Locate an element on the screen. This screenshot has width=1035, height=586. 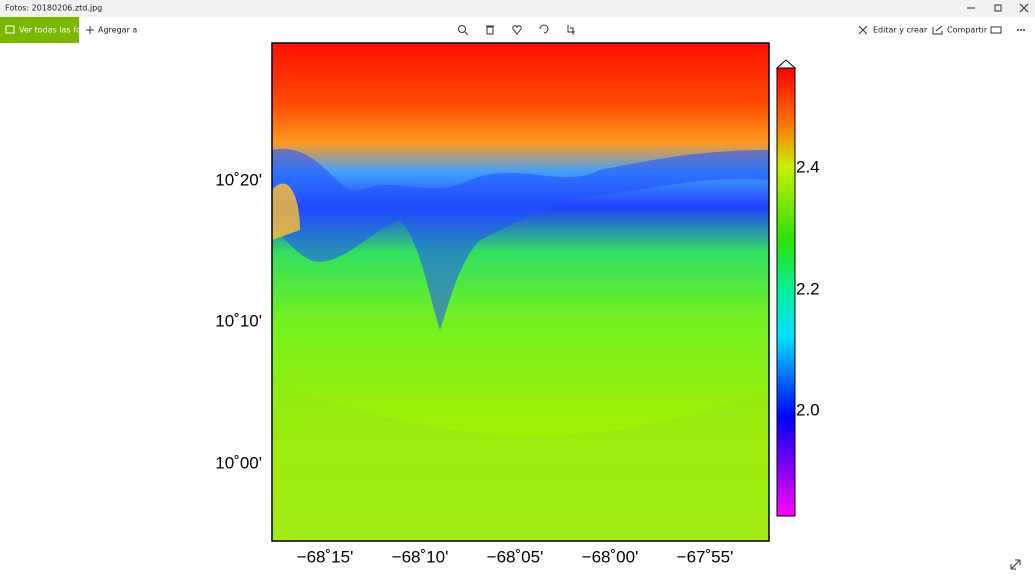
lon-label: −68˚00' is located at coordinates (610, 556).